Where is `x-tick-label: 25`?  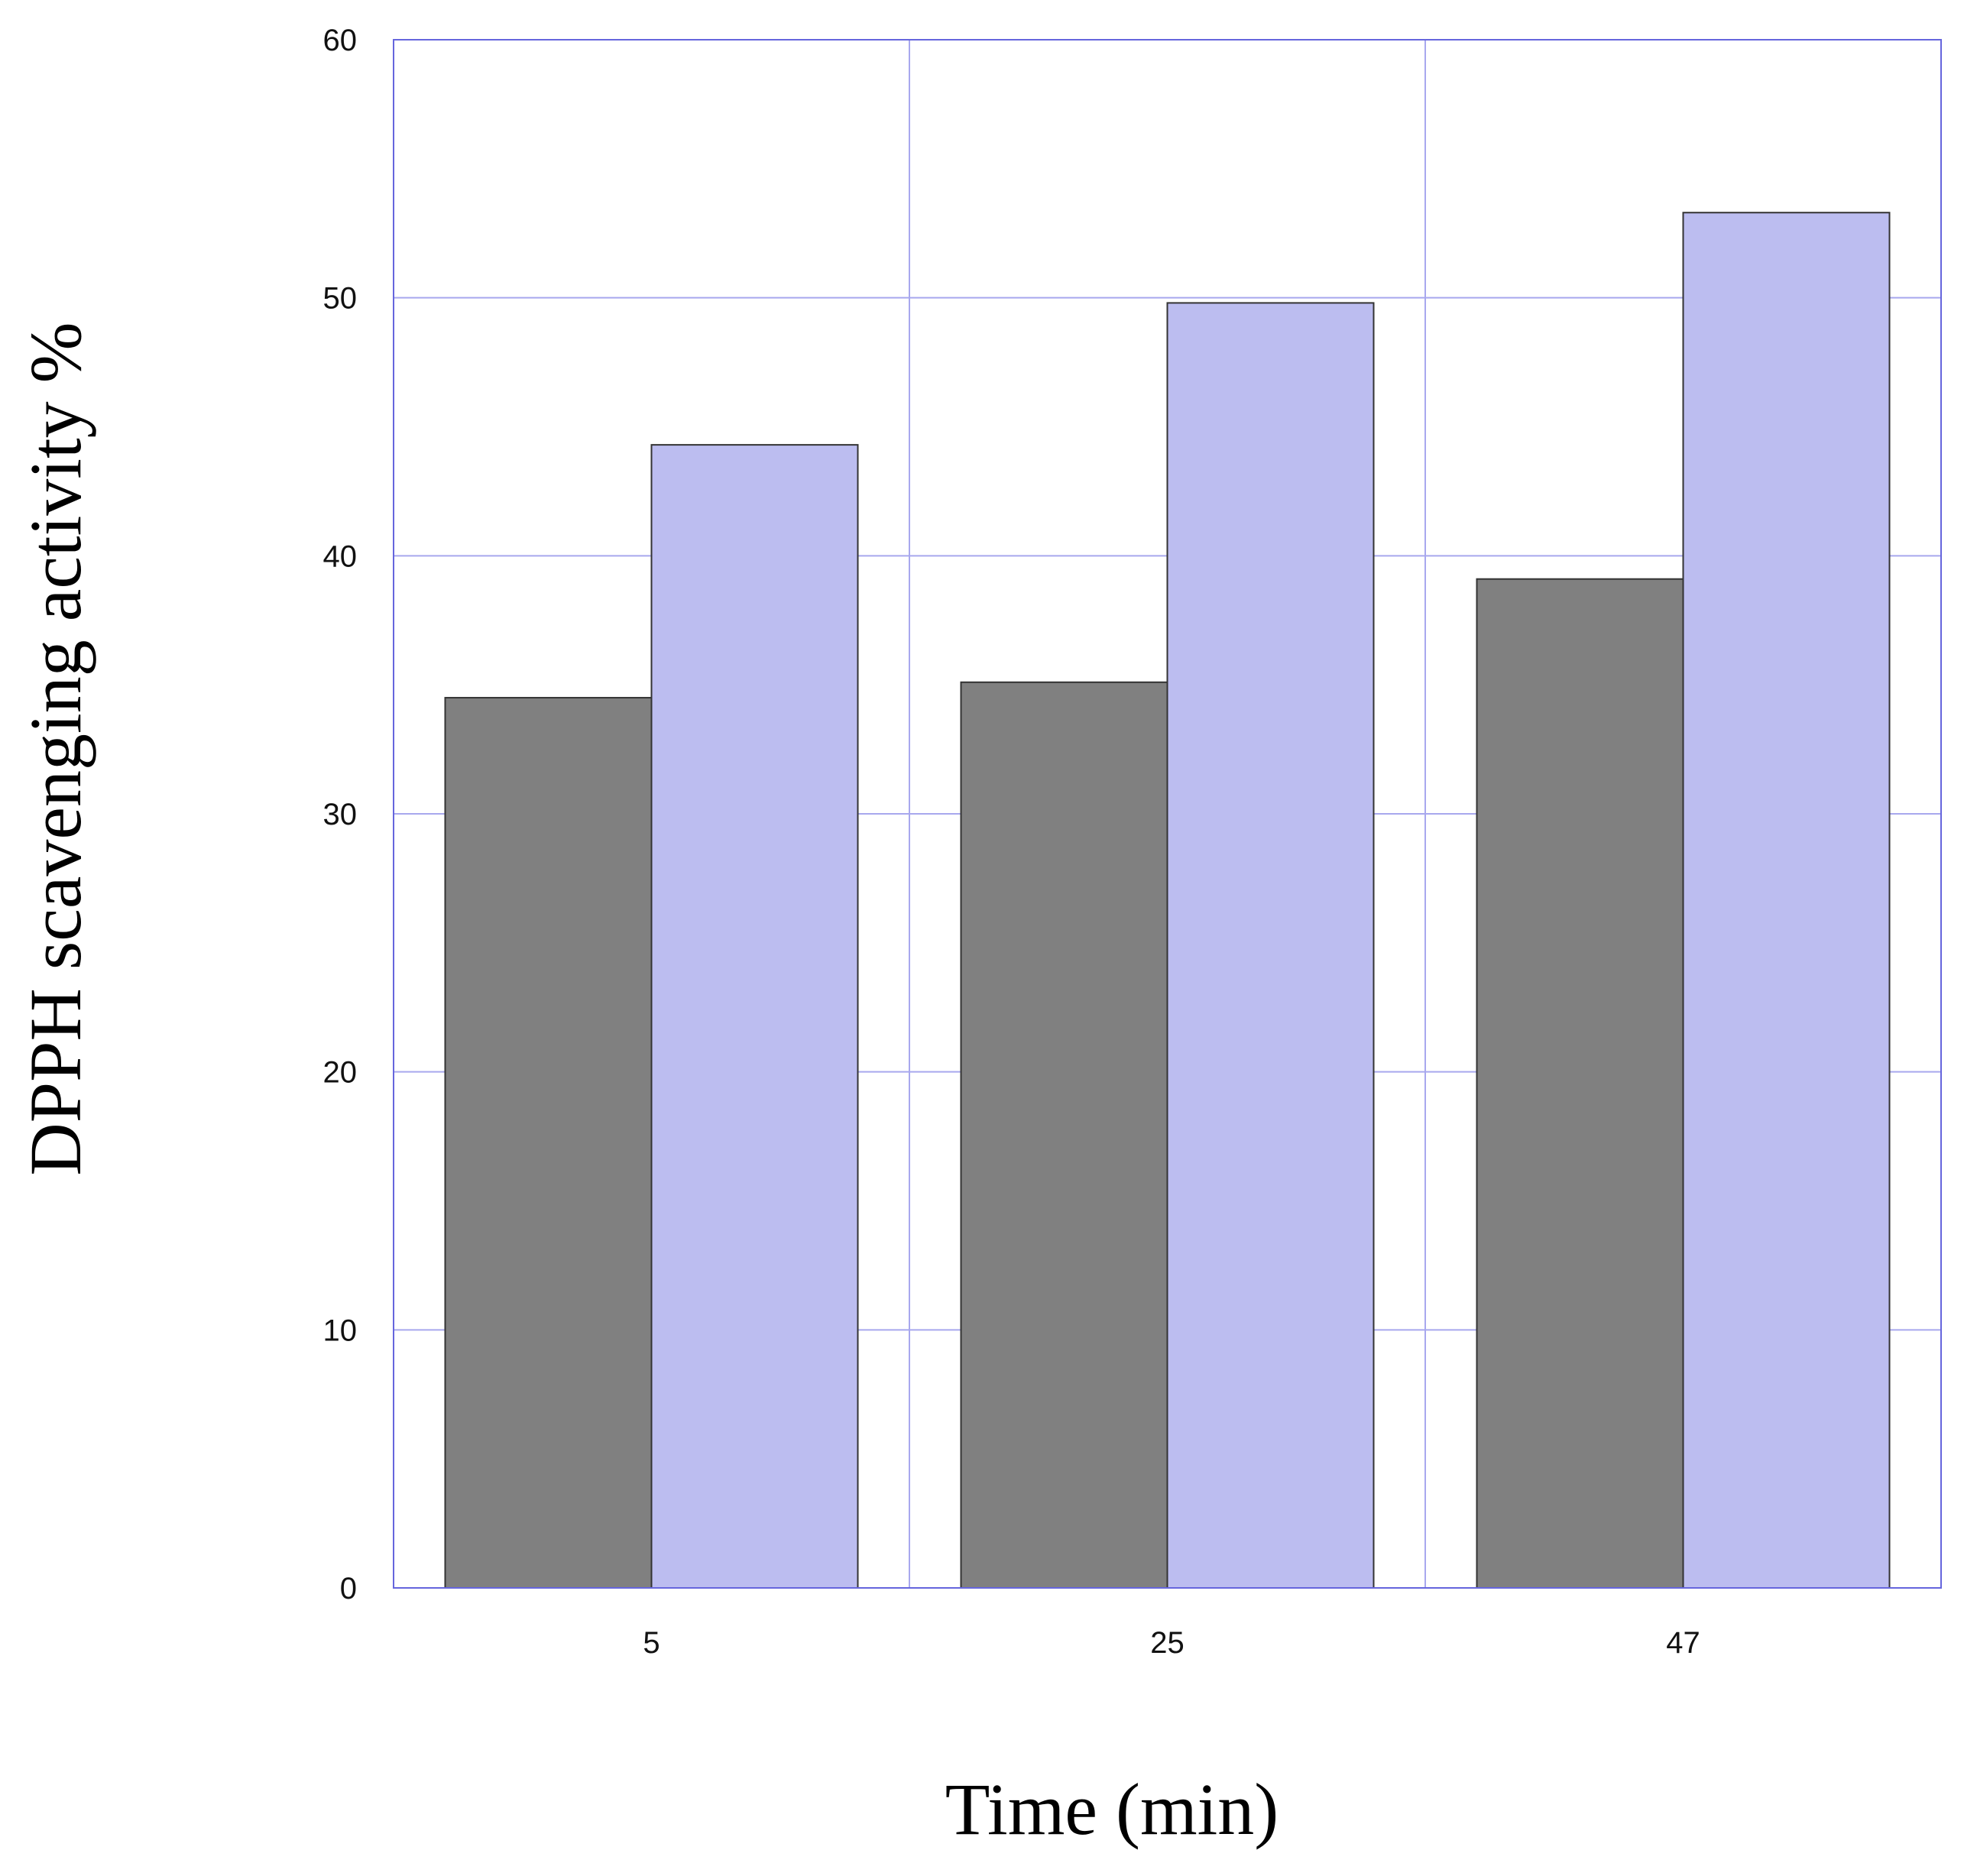 x-tick-label: 25 is located at coordinates (1167, 1643).